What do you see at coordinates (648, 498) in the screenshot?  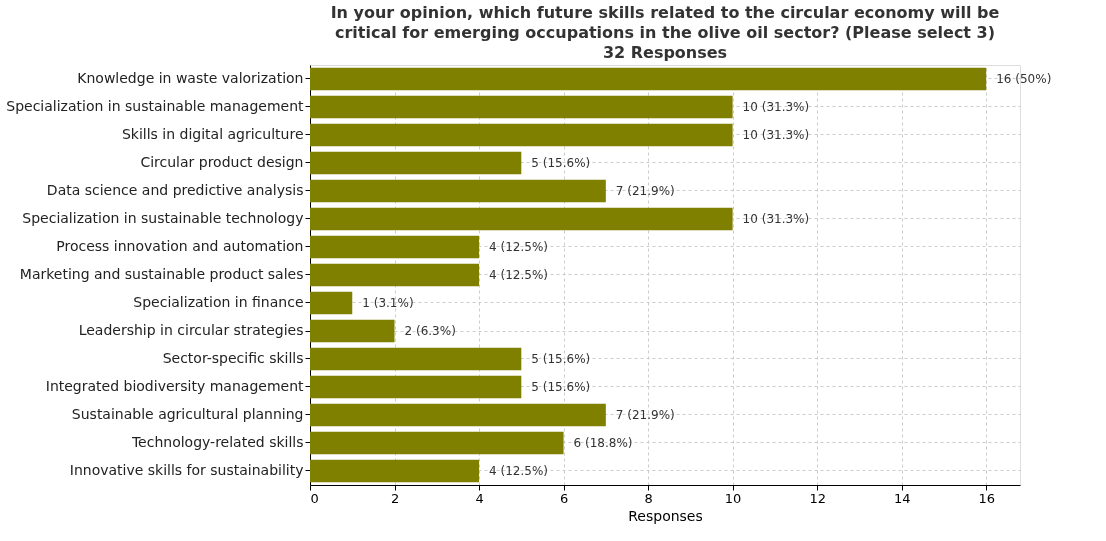 I see `x-tick-label: 8` at bounding box center [648, 498].